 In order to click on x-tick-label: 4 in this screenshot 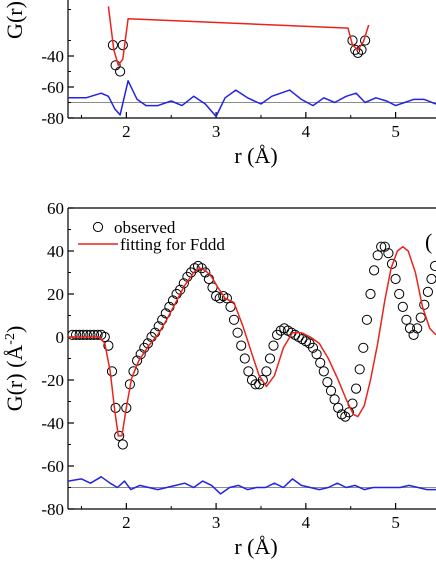, I will do `click(306, 131)`.